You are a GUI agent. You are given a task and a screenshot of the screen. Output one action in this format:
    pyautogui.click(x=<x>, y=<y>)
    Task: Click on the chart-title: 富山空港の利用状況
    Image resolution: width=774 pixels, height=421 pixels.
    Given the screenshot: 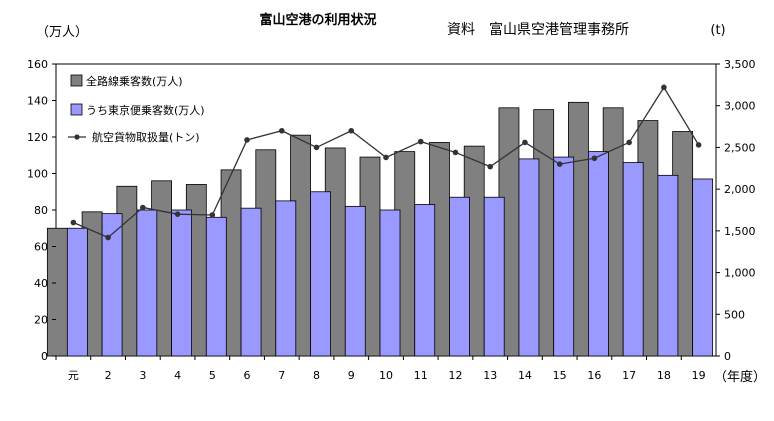 What is the action you would take?
    pyautogui.click(x=317, y=20)
    